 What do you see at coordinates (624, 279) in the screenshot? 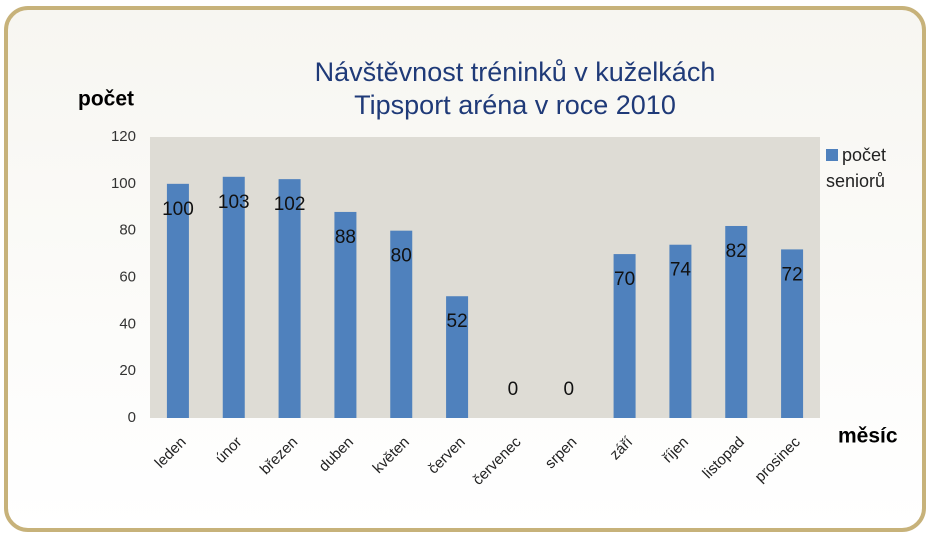
I see `data-label: 70` at bounding box center [624, 279].